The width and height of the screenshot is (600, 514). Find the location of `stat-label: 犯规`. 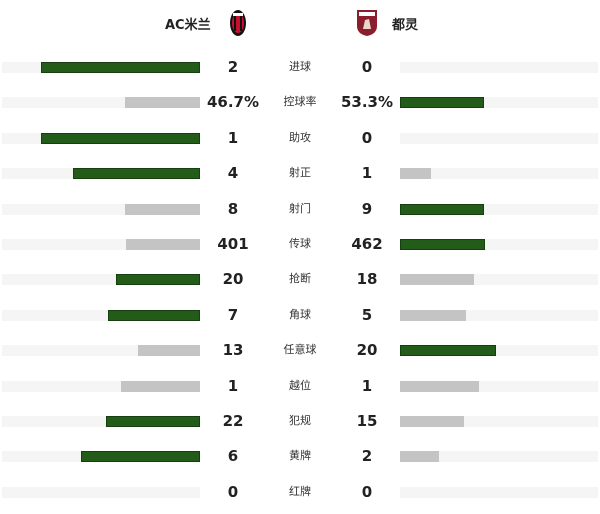

stat-label: 犯规 is located at coordinates (300, 420).